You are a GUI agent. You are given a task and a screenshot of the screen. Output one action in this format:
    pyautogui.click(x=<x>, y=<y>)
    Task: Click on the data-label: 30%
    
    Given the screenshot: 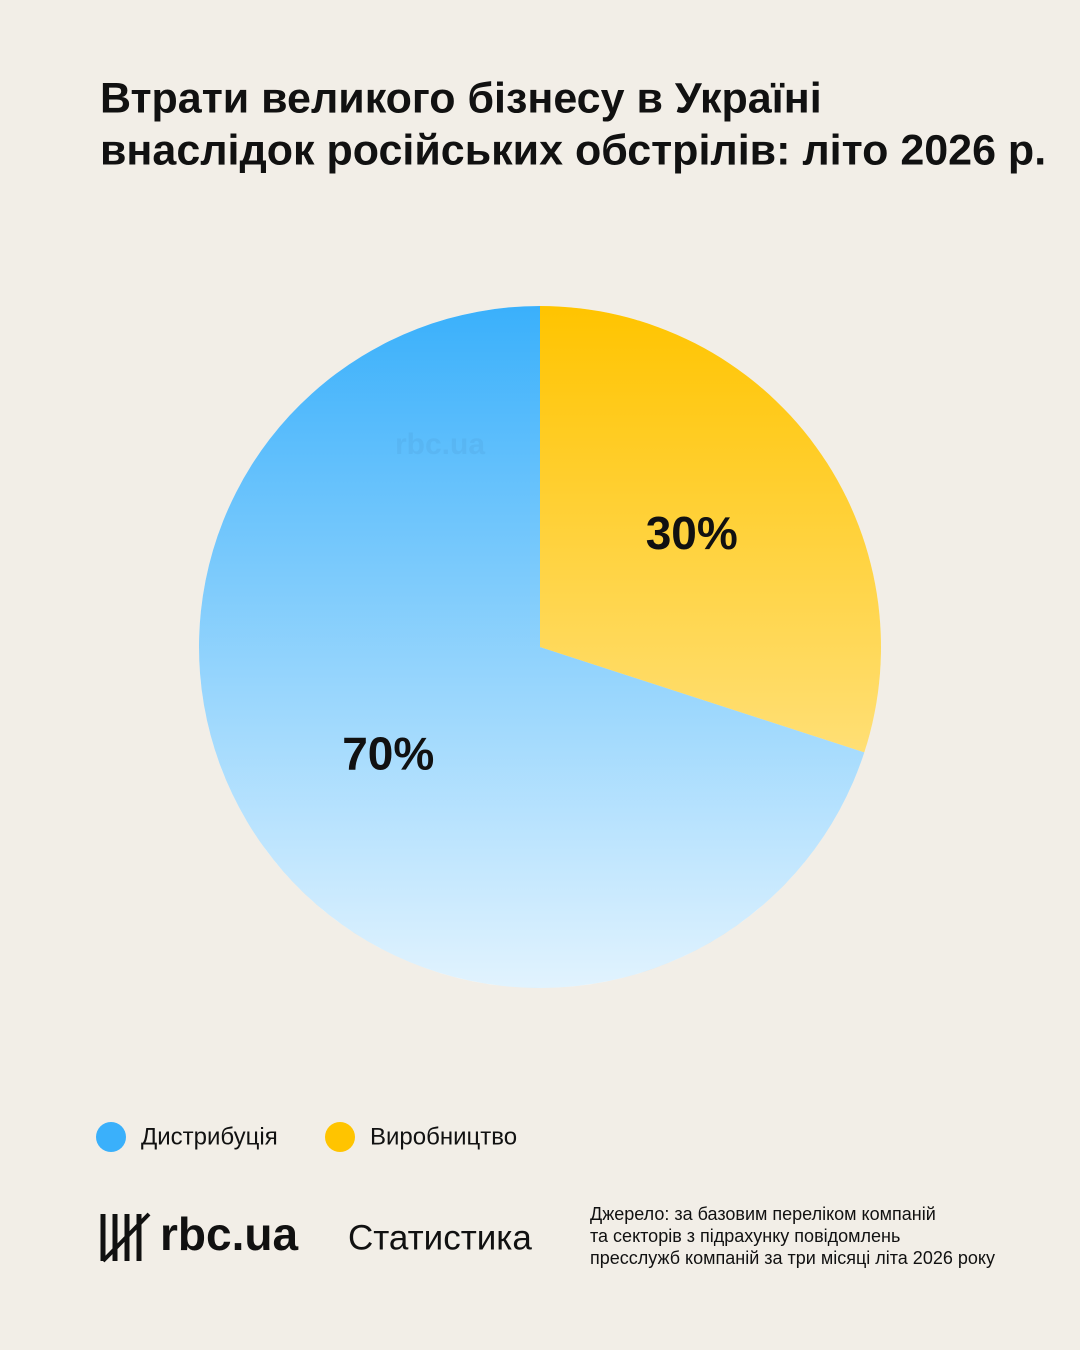 What is the action you would take?
    pyautogui.click(x=692, y=533)
    